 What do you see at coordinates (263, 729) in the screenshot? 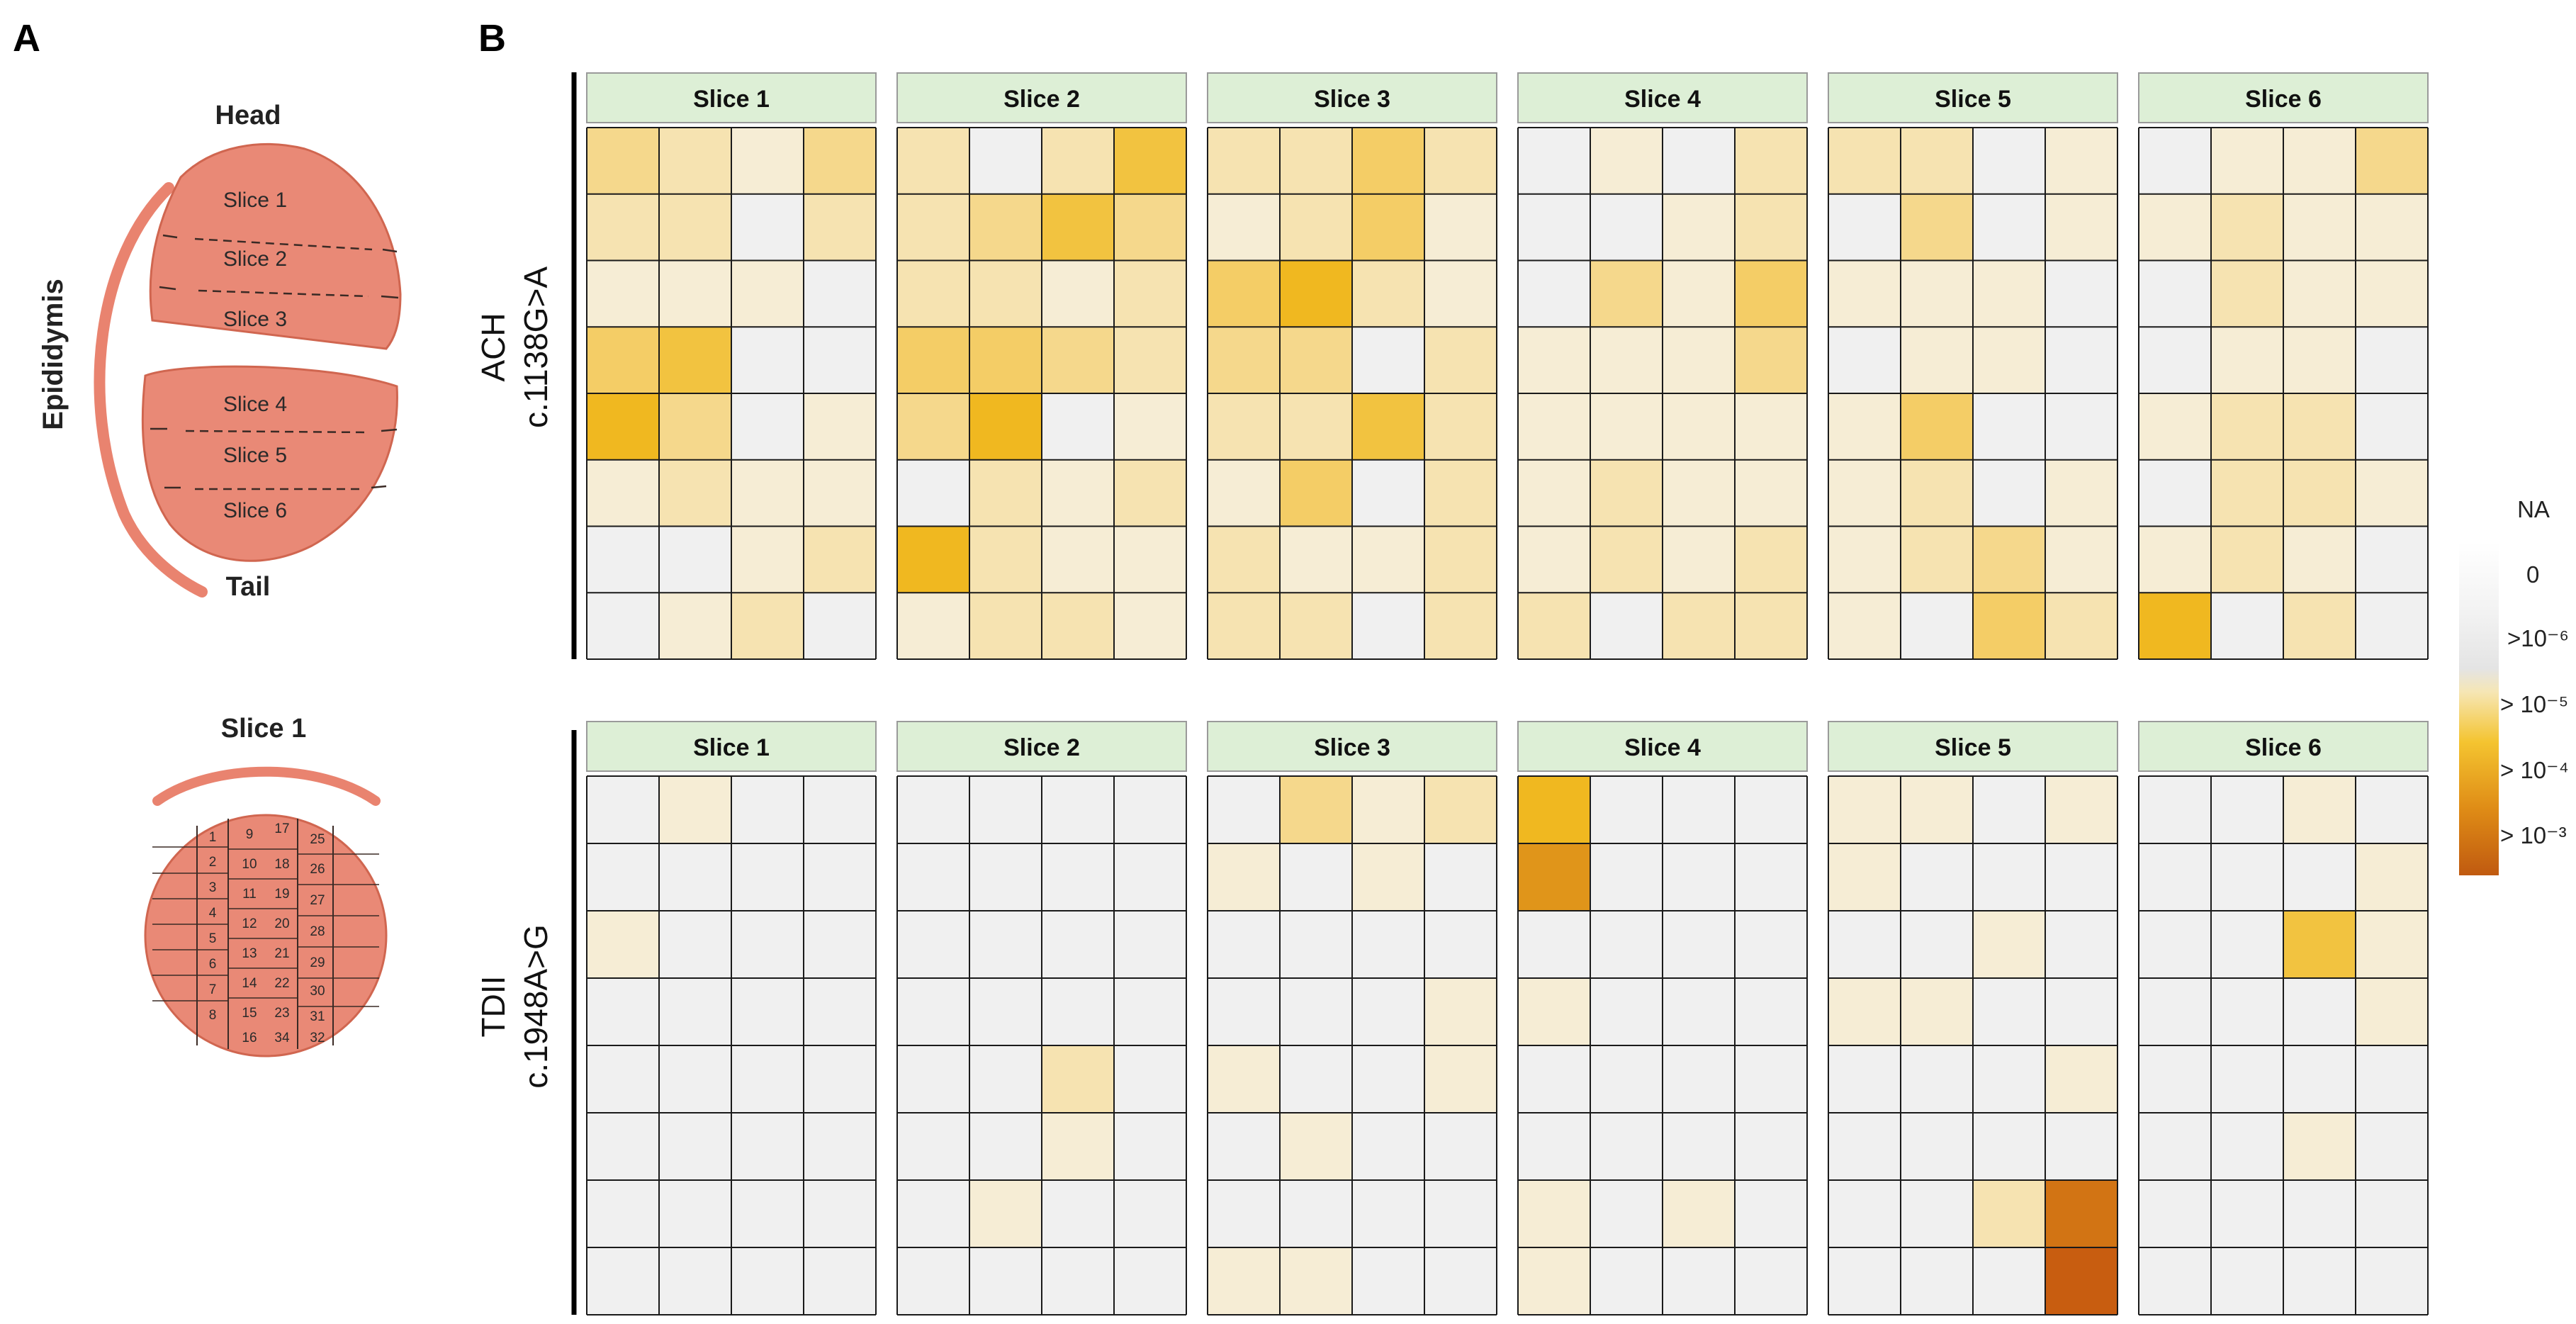
I see `cross-section-title: Slice 1` at bounding box center [263, 729].